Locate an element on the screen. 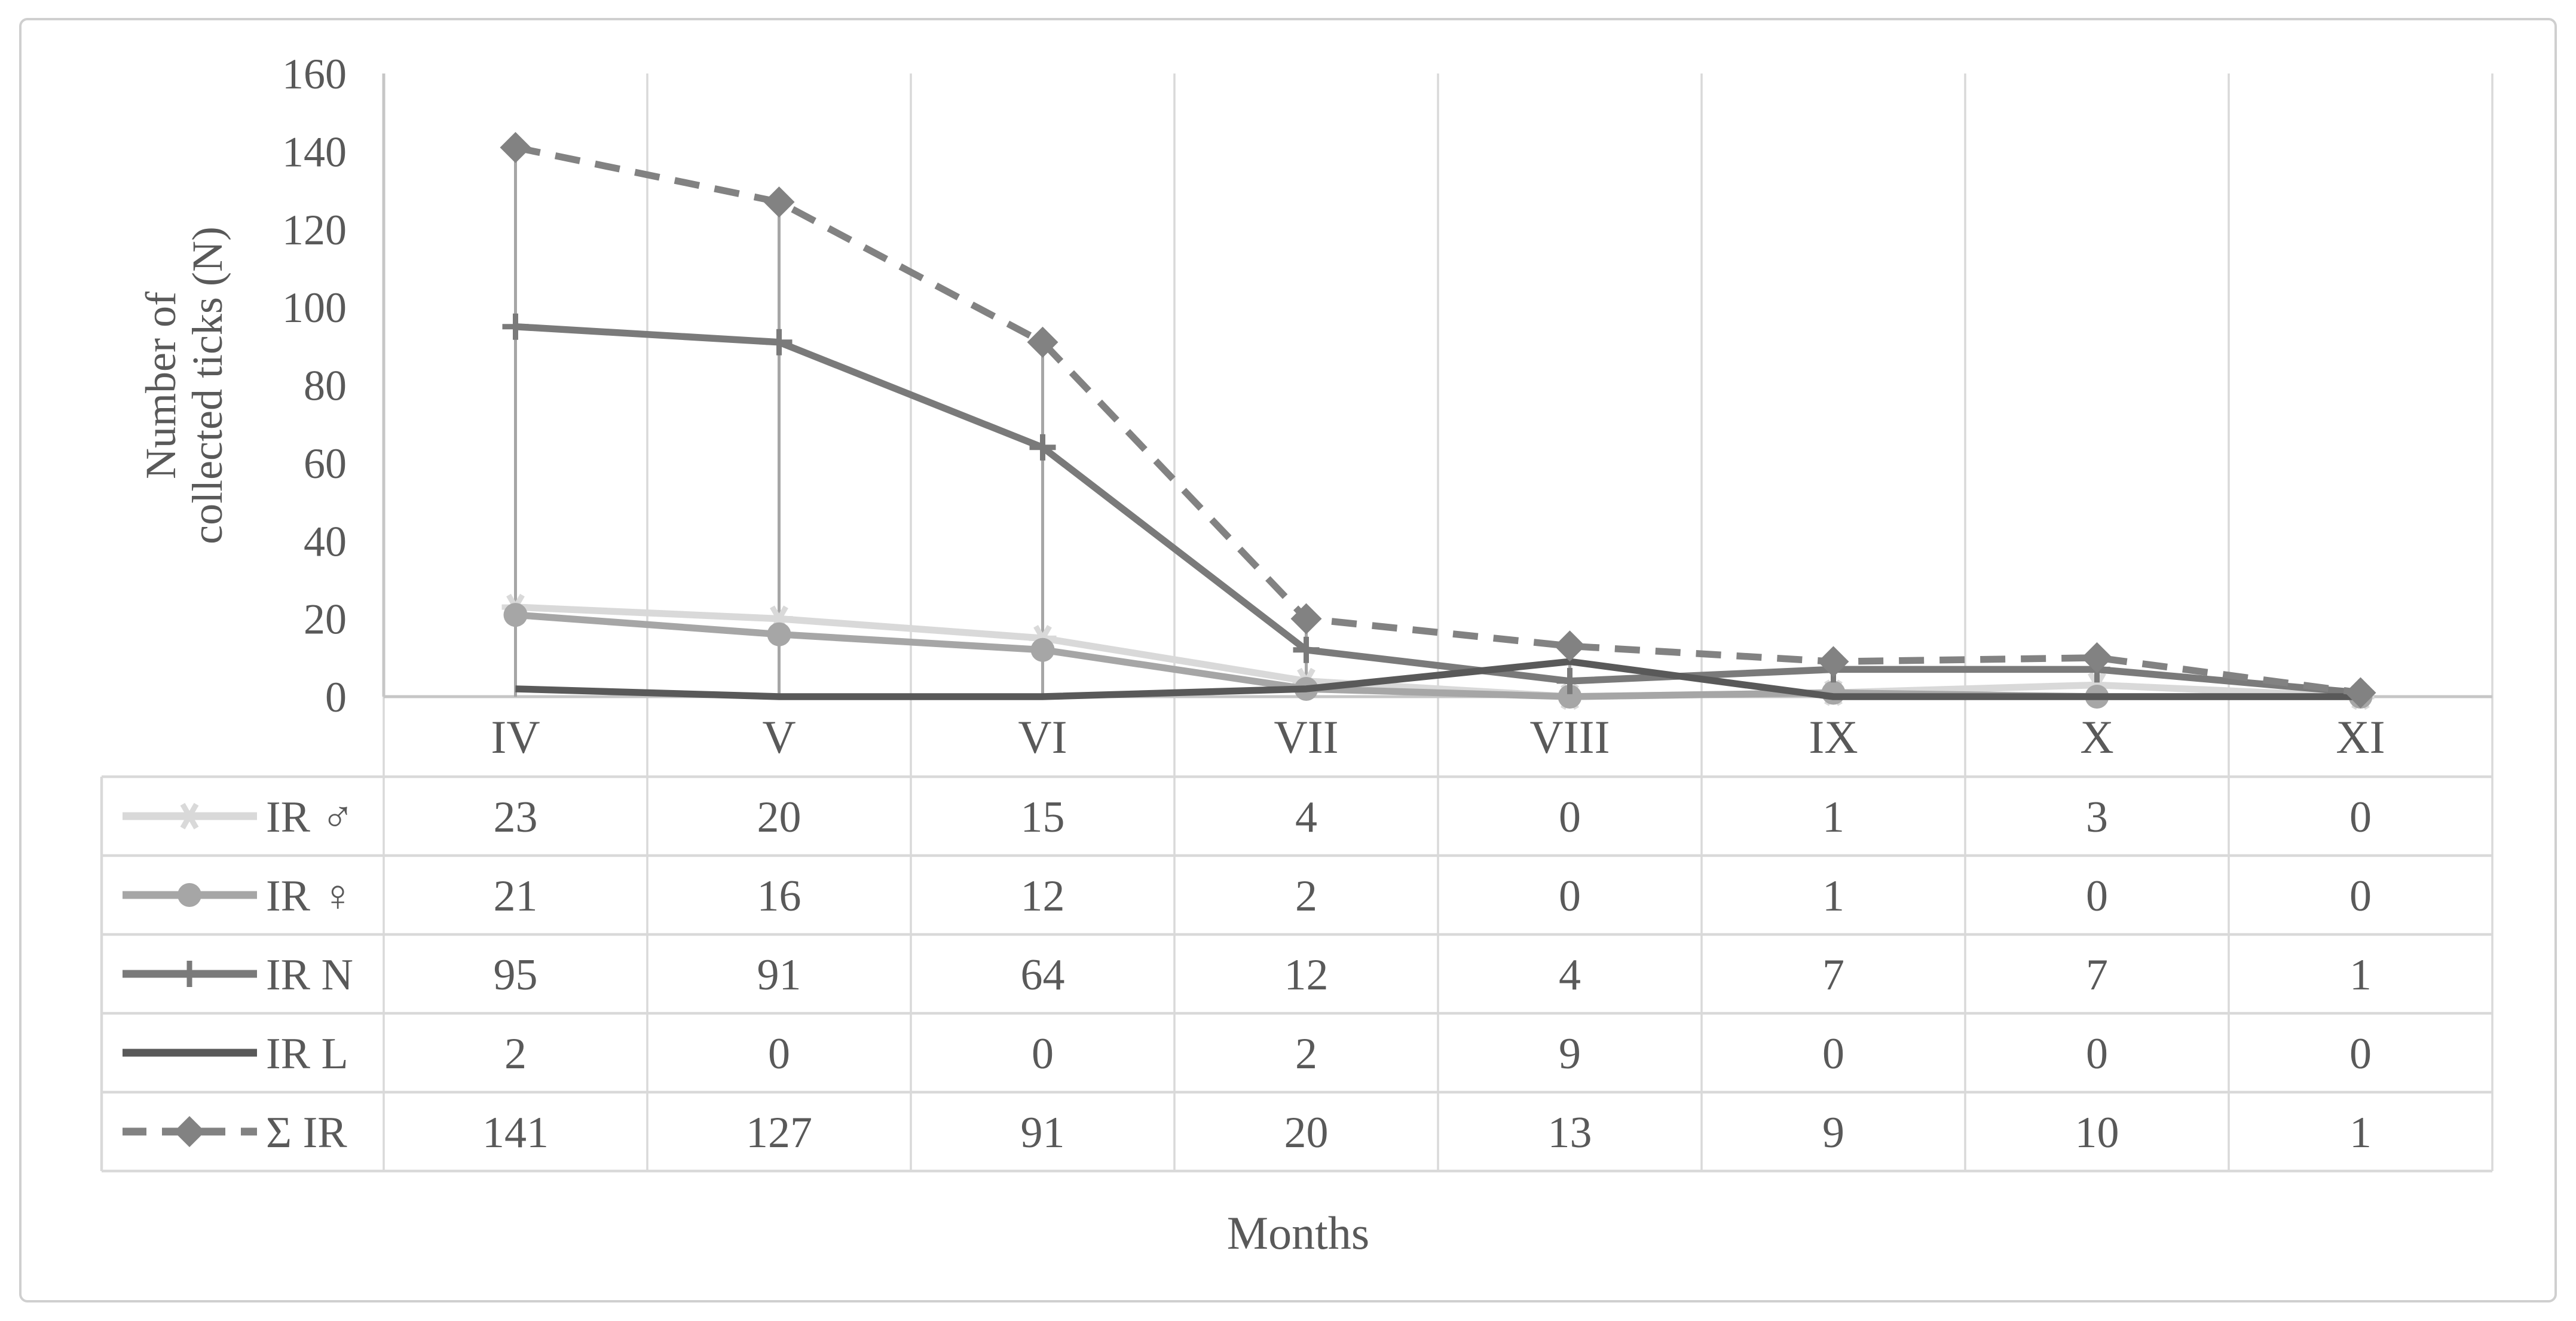 This screenshot has height=1321, width=2576. cell-ir-n-V: 91 is located at coordinates (779, 975).